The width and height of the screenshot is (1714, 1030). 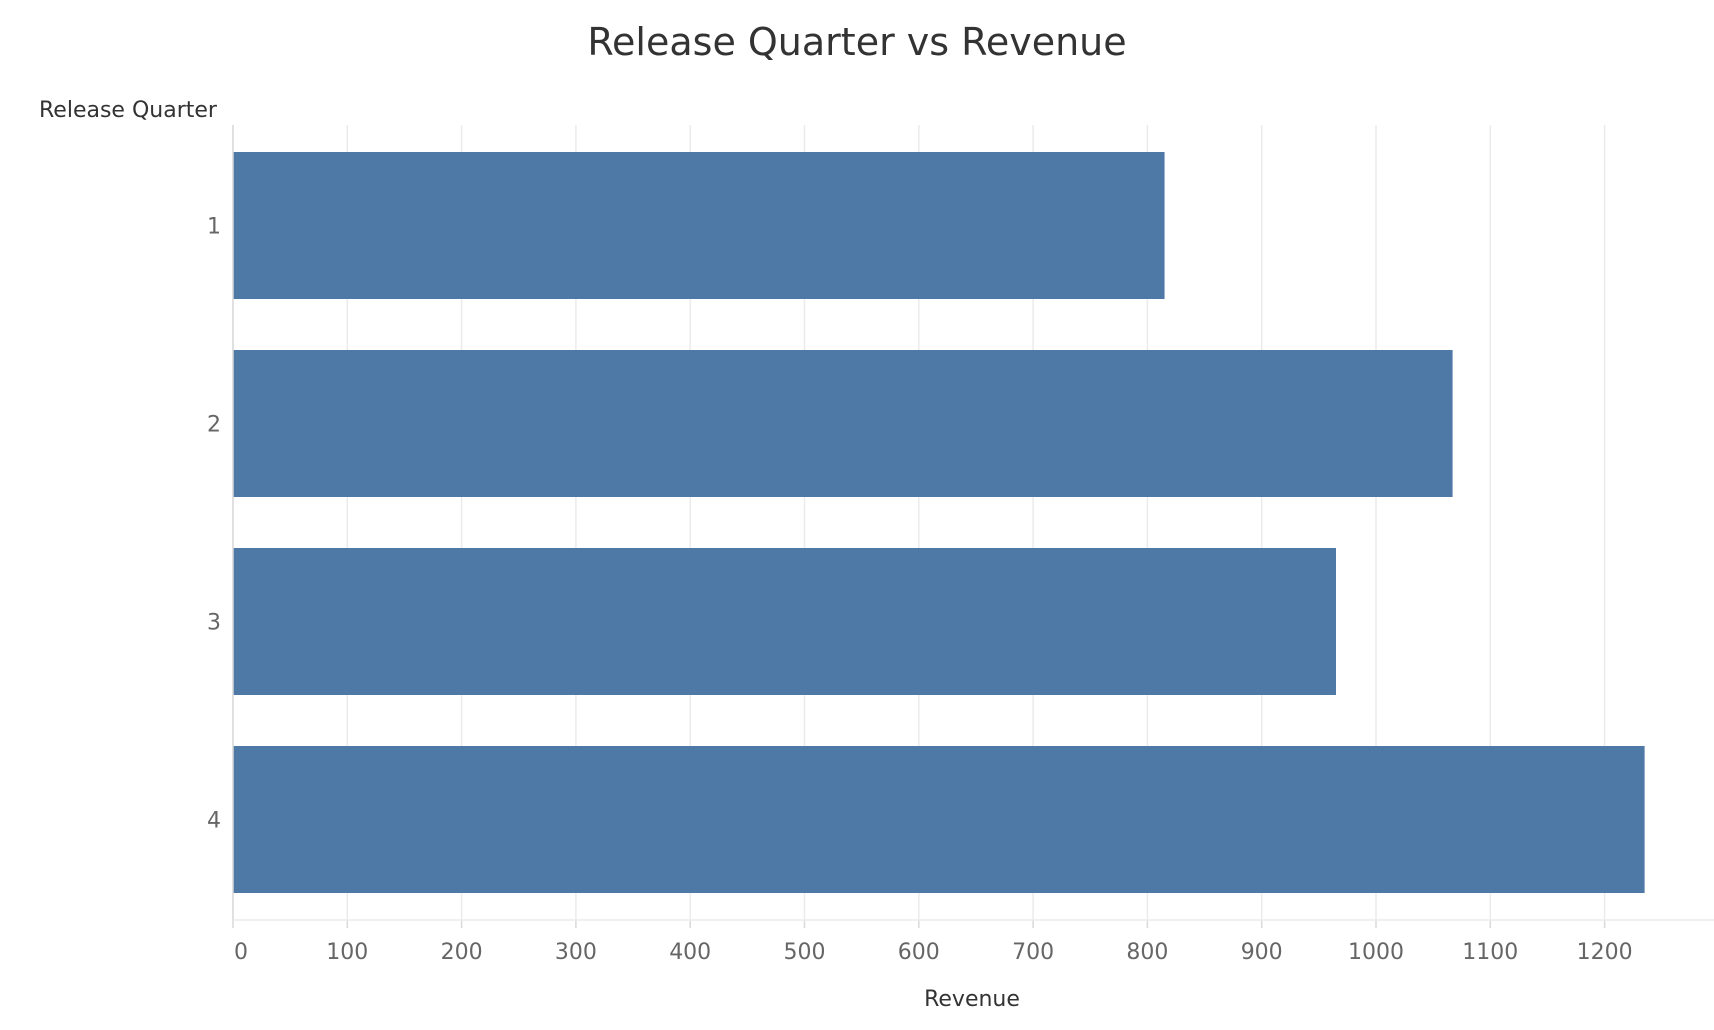 I want to click on y-tick-label: 3, so click(x=214, y=623).